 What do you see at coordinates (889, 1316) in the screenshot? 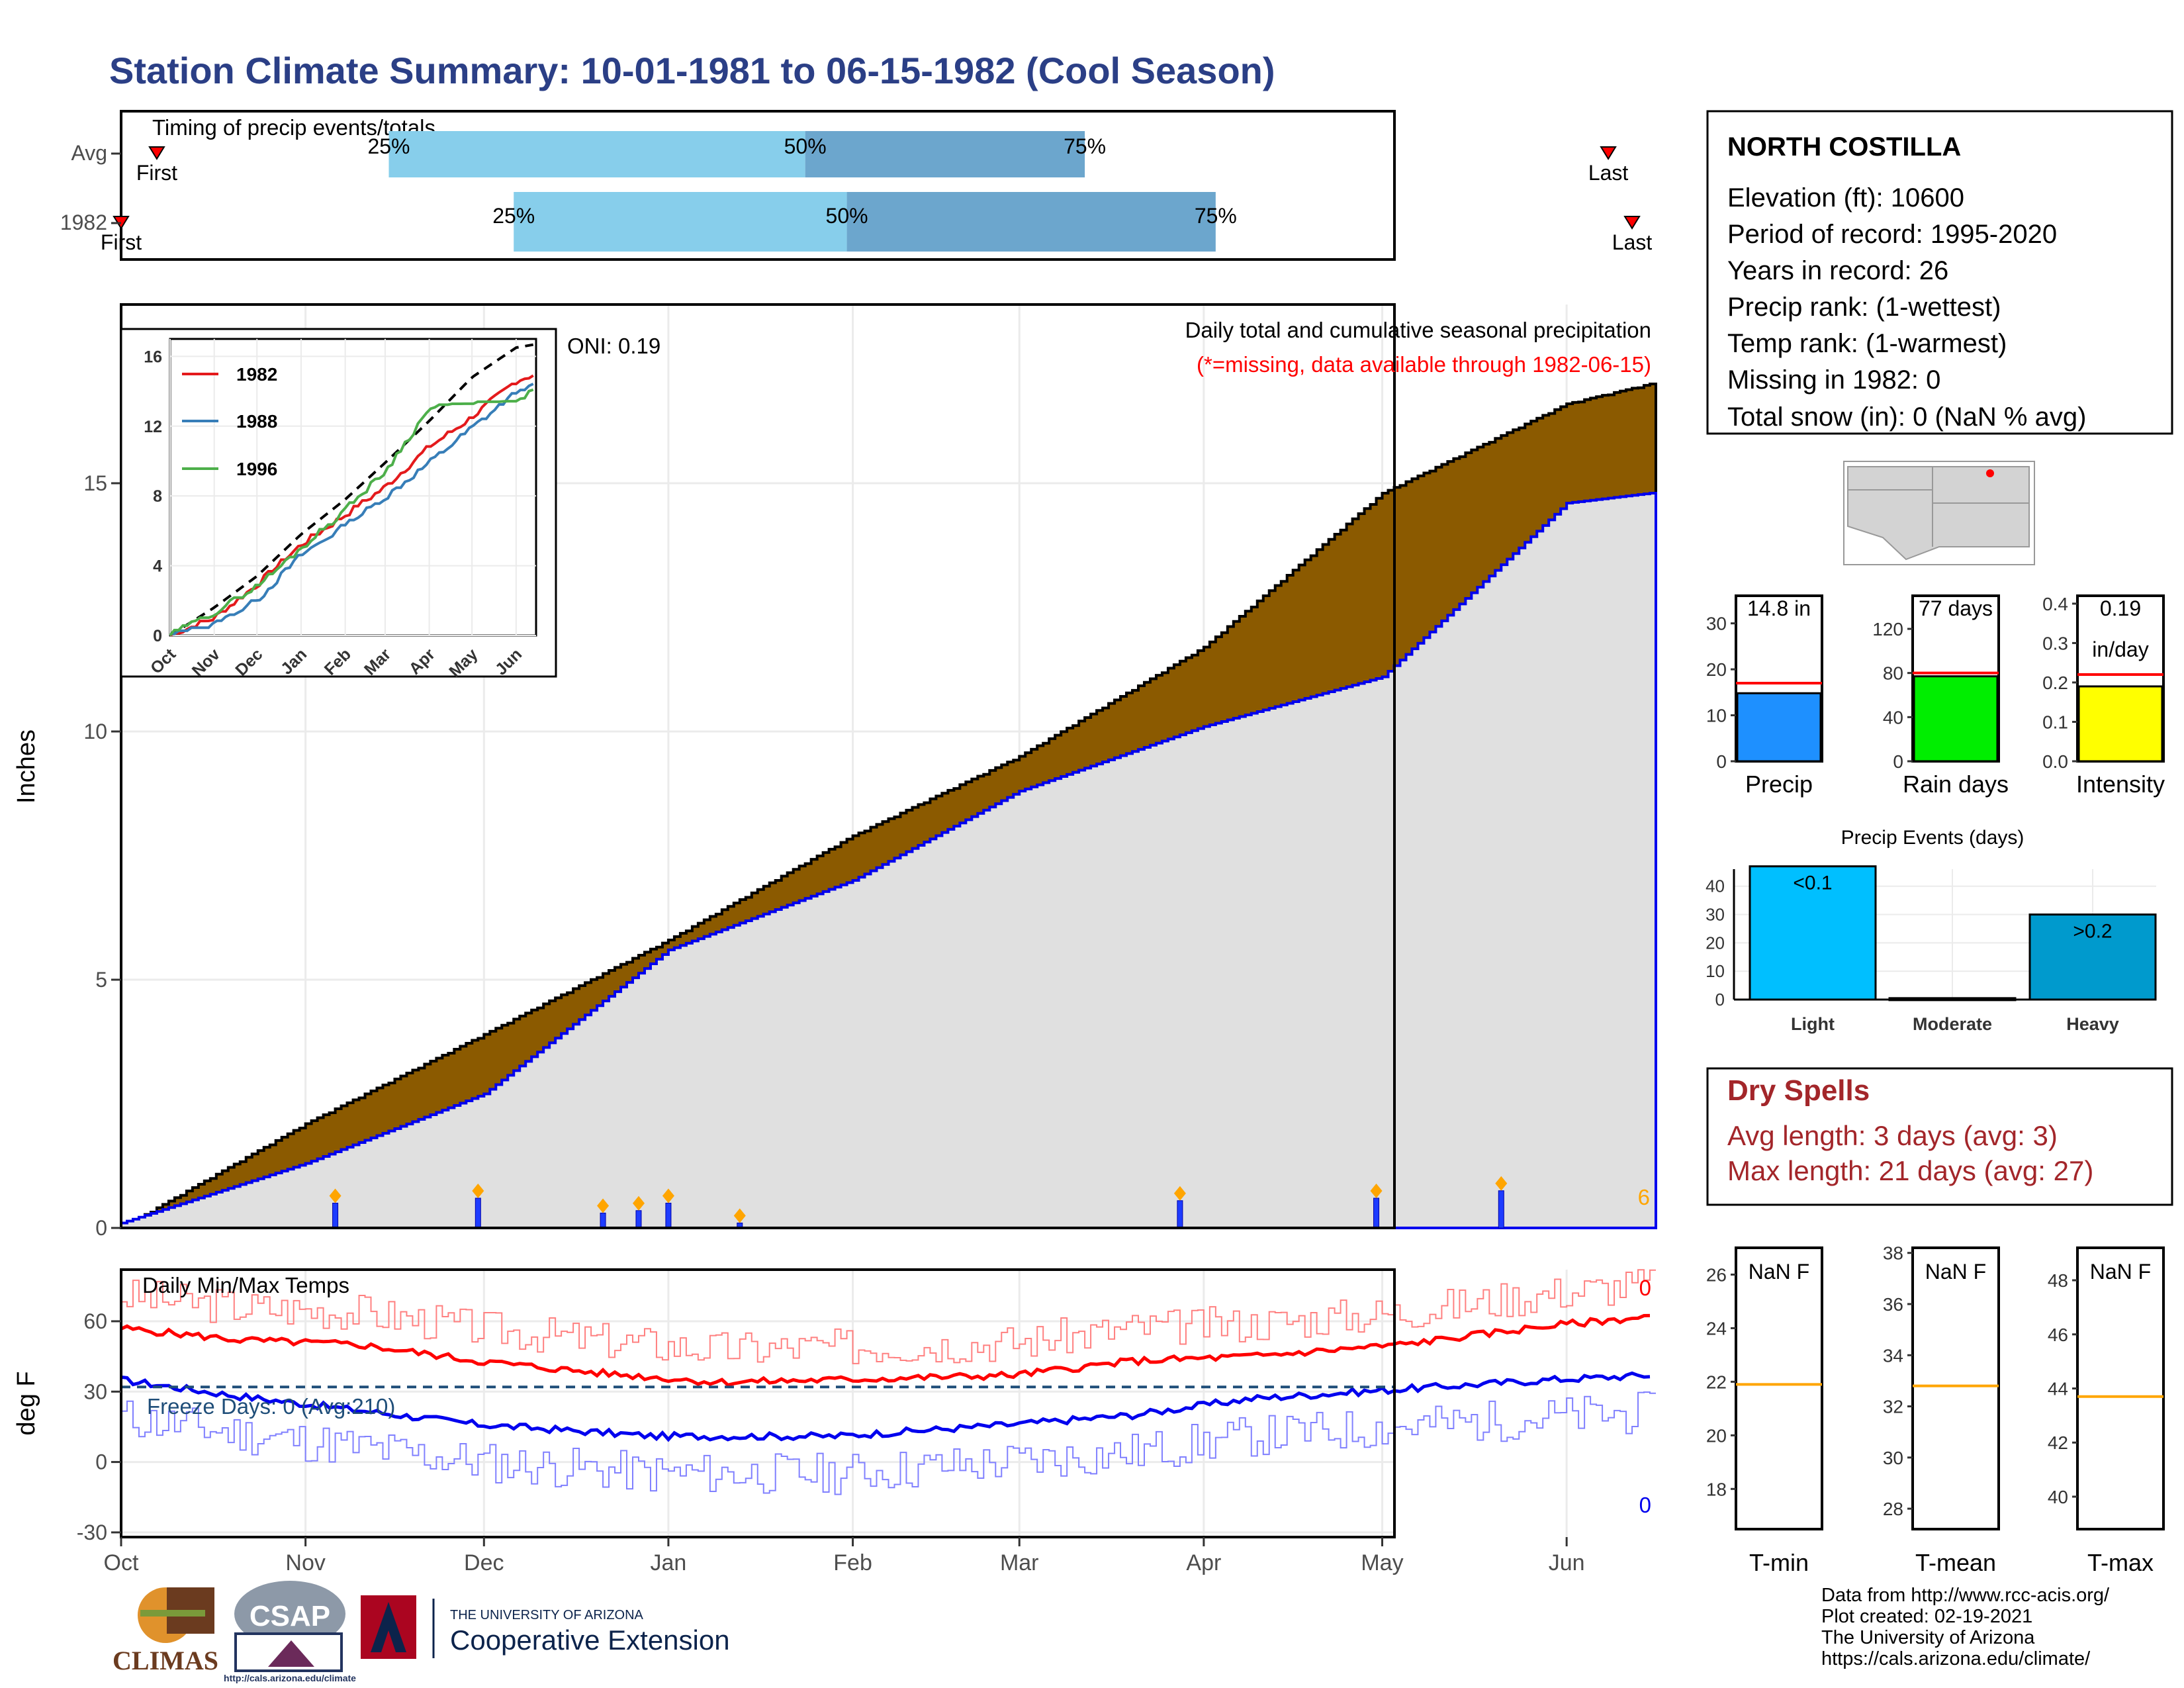
I see `tmax-daily-line` at bounding box center [889, 1316].